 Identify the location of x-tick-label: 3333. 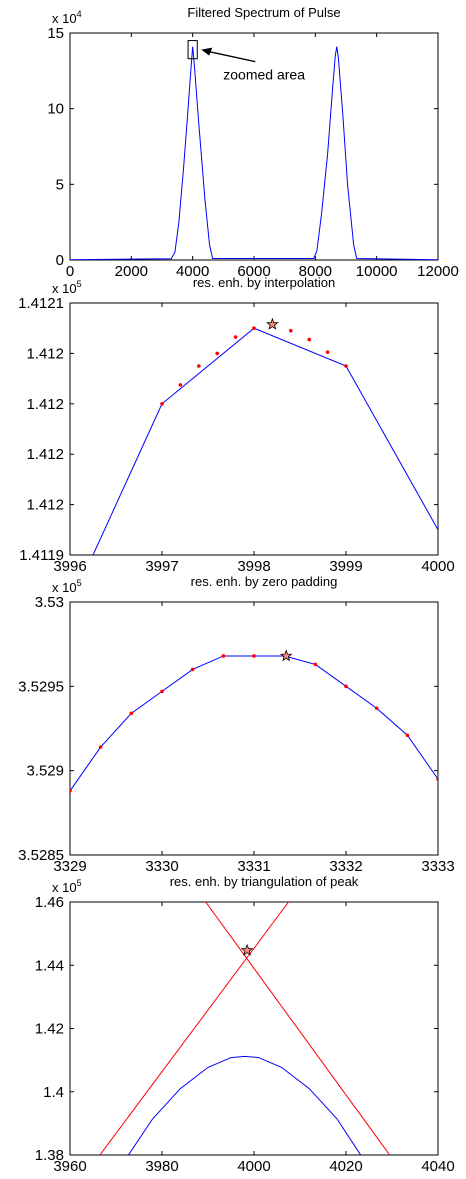
(437, 866).